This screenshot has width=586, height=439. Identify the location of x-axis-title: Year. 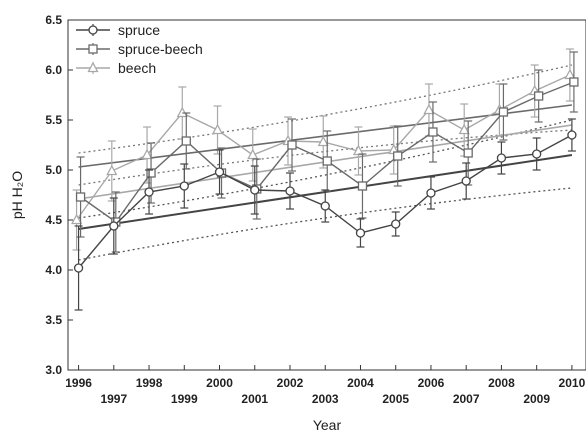
(327, 425).